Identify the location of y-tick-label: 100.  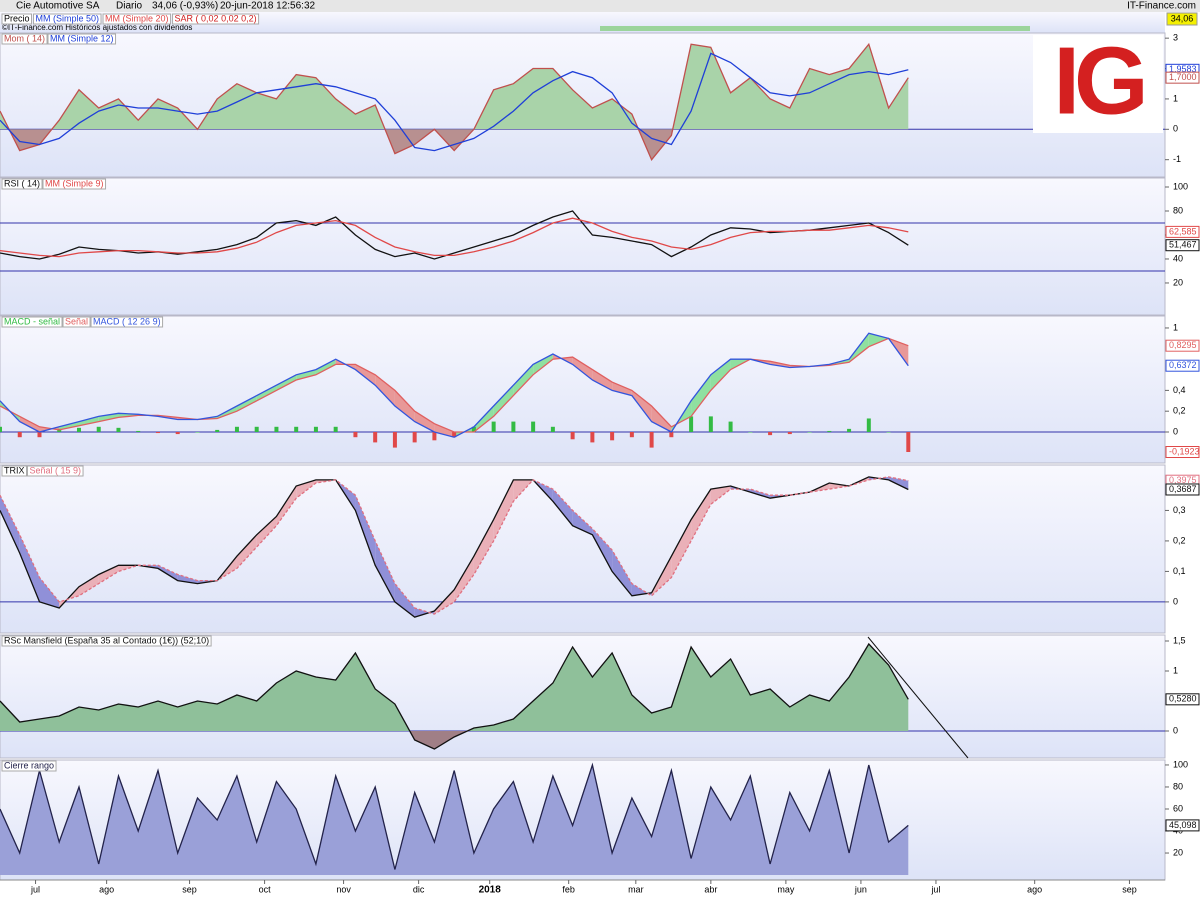
(1180, 764).